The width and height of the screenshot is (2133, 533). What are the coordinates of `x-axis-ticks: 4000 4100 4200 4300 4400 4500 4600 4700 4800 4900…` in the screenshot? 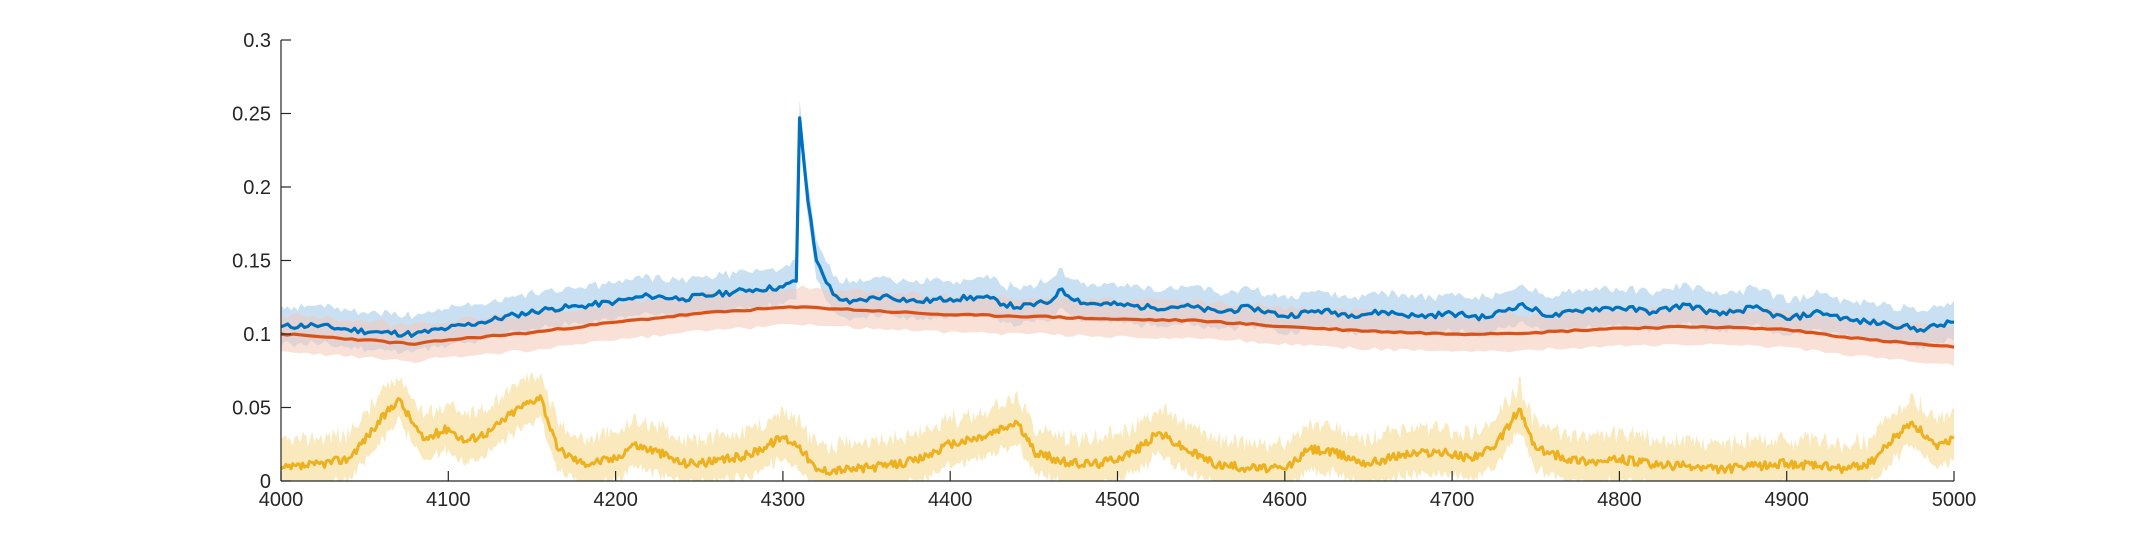 It's located at (1118, 491).